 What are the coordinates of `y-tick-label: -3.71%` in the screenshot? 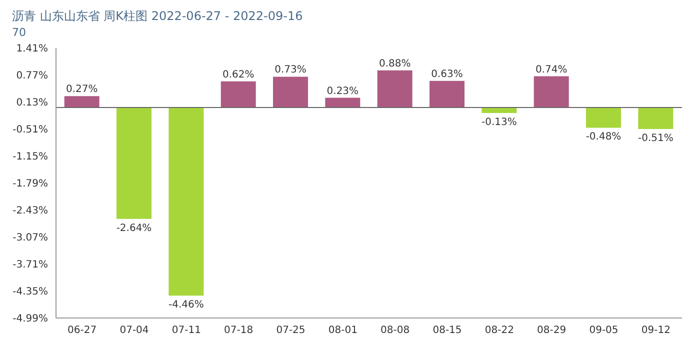 It's located at (30, 265).